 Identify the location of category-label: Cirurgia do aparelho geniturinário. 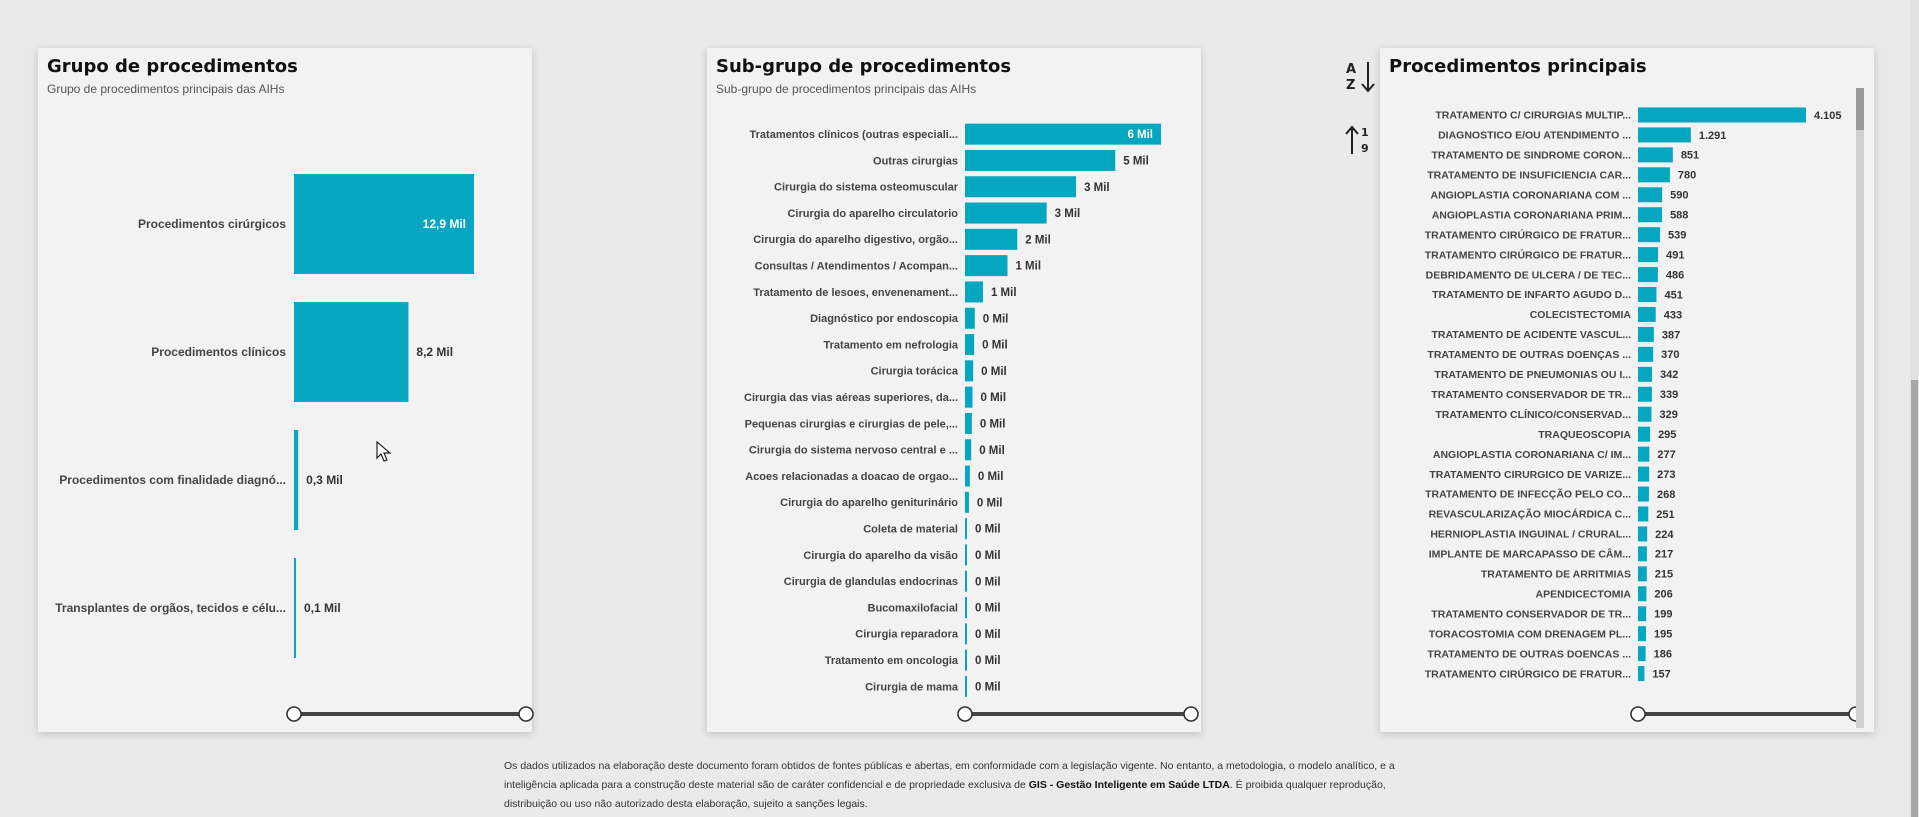
(869, 503).